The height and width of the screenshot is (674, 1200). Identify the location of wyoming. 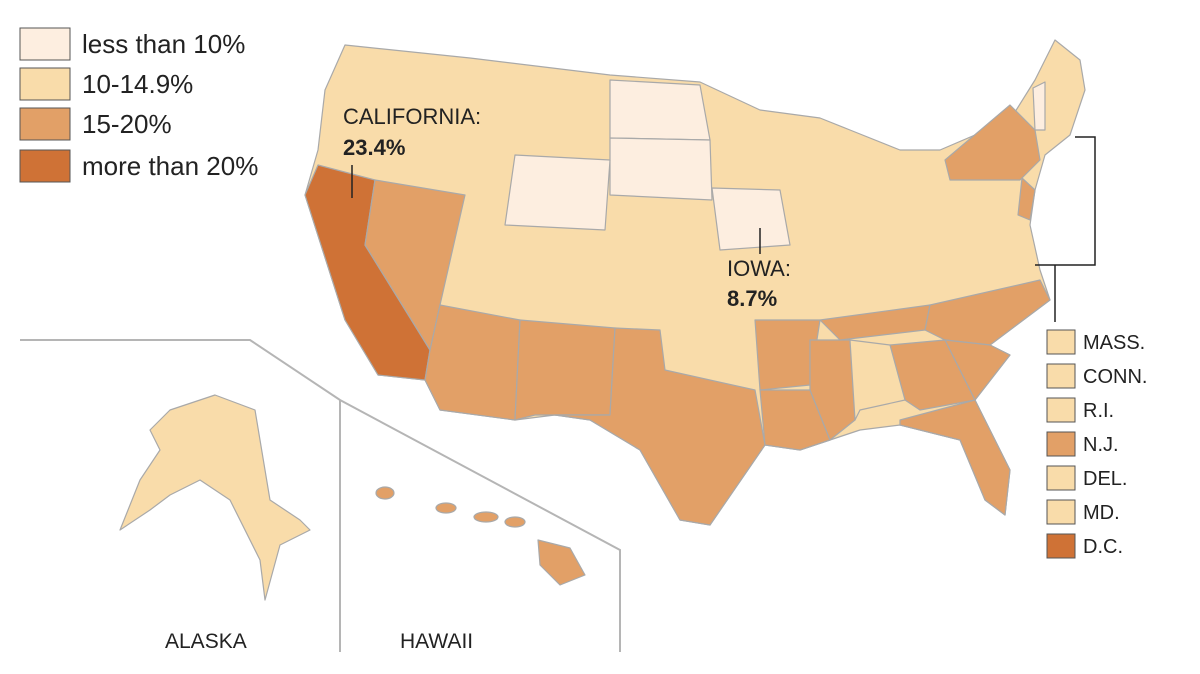
(557, 192).